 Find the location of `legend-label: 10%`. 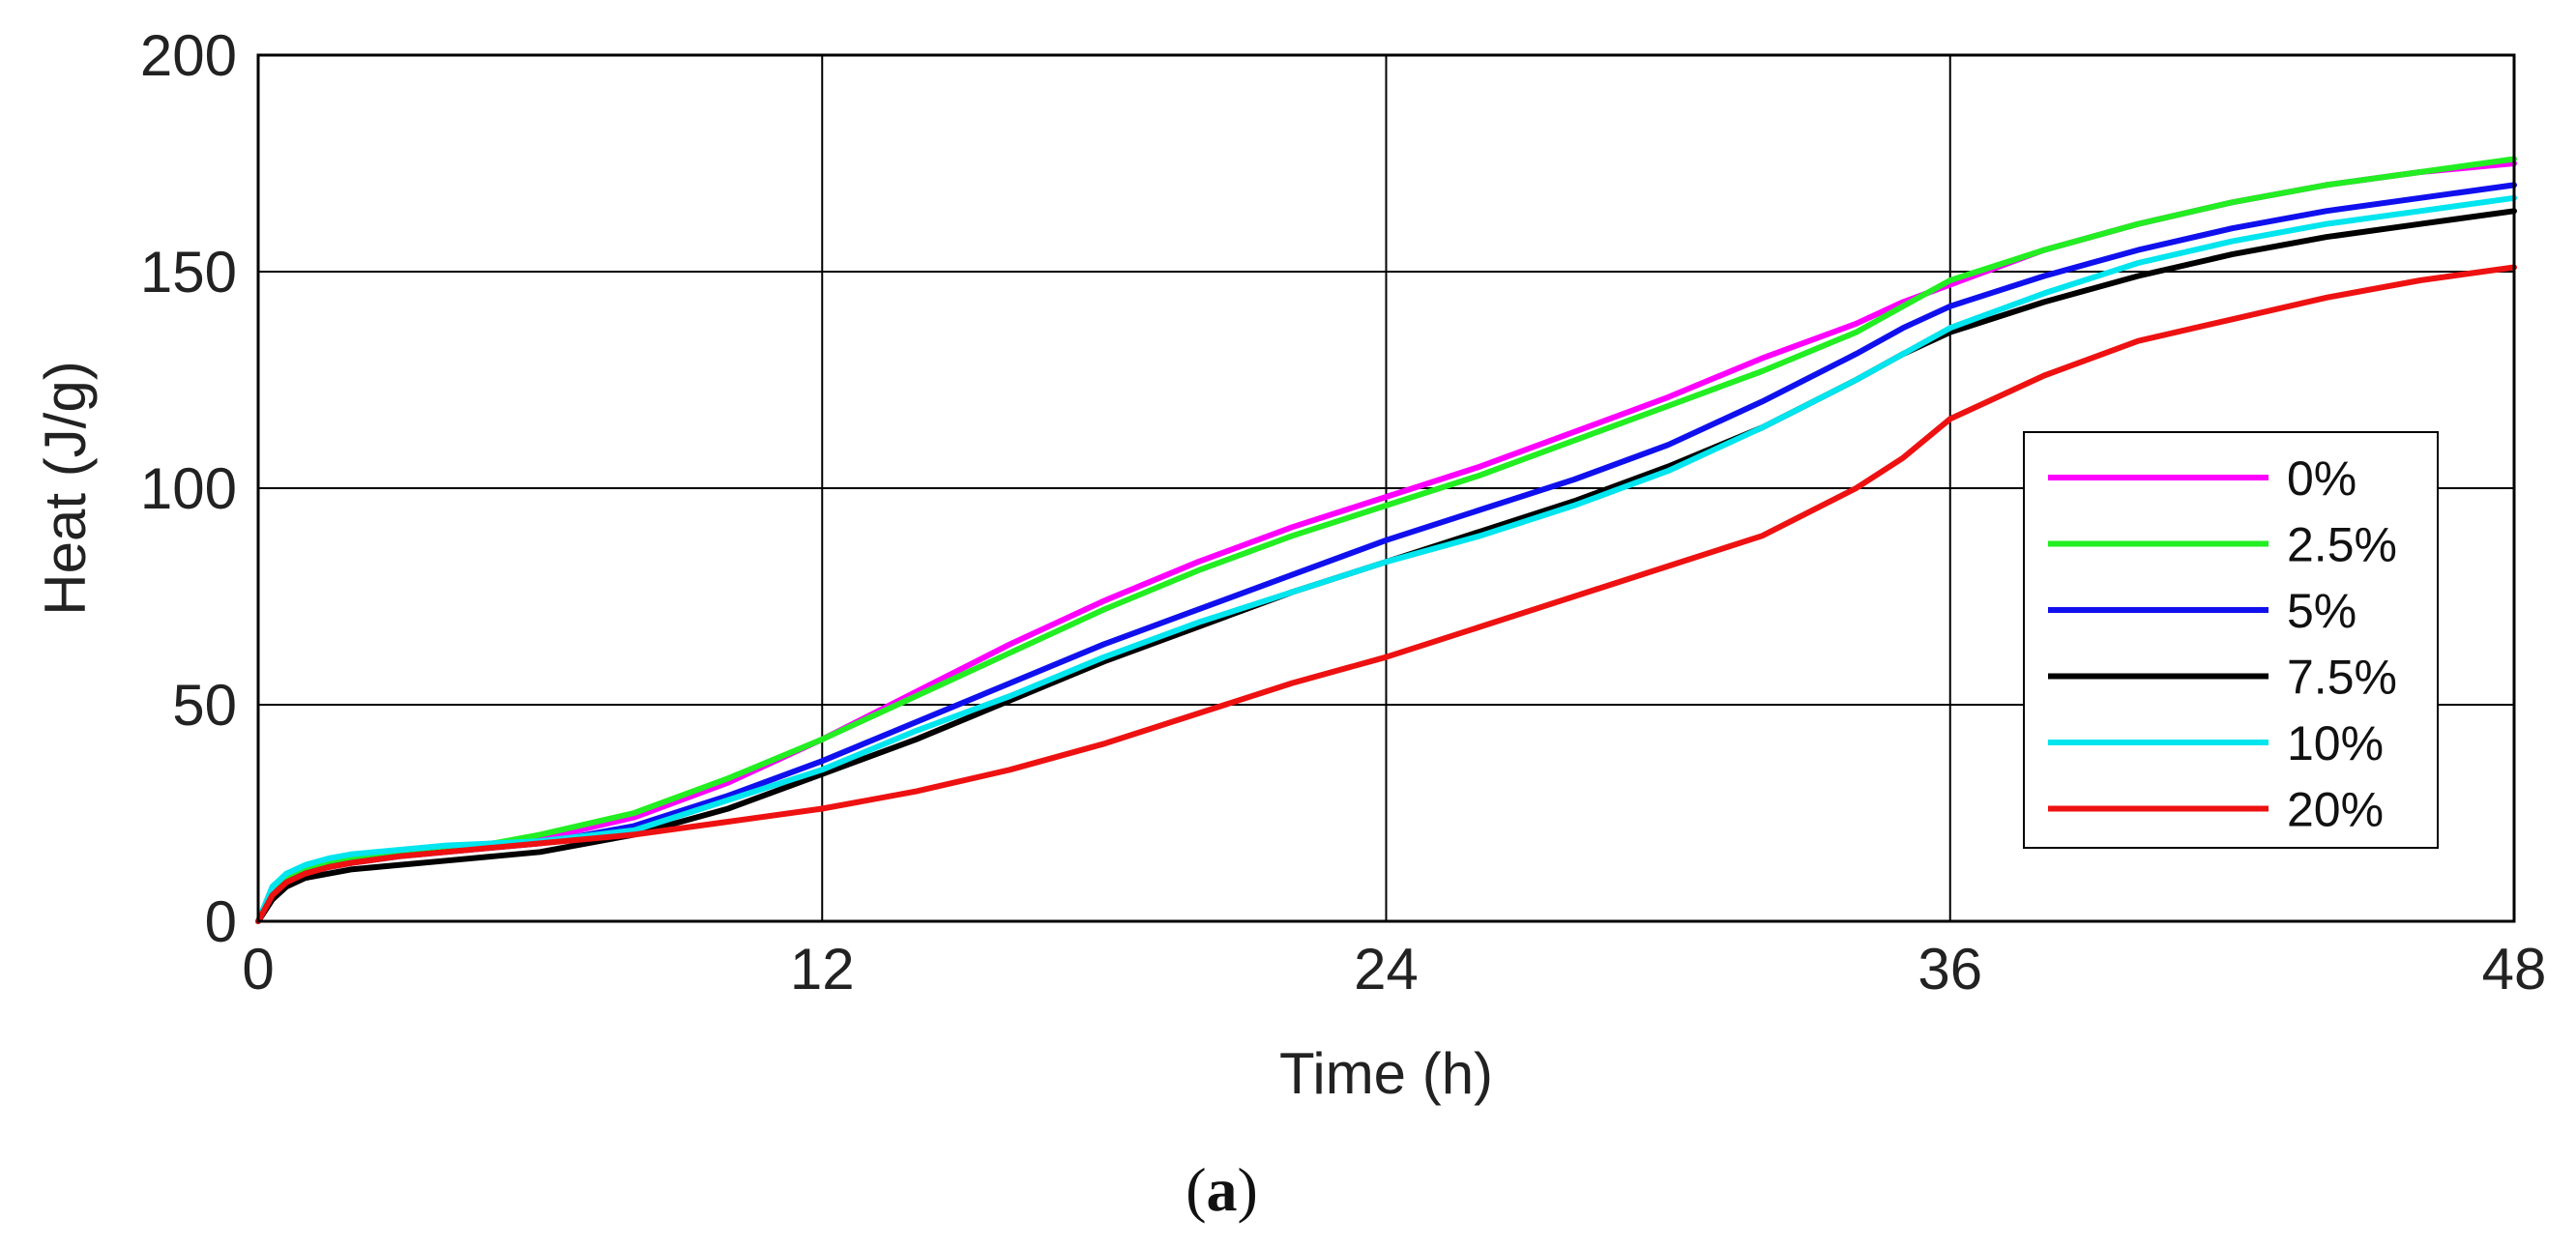

legend-label: 10% is located at coordinates (2335, 743).